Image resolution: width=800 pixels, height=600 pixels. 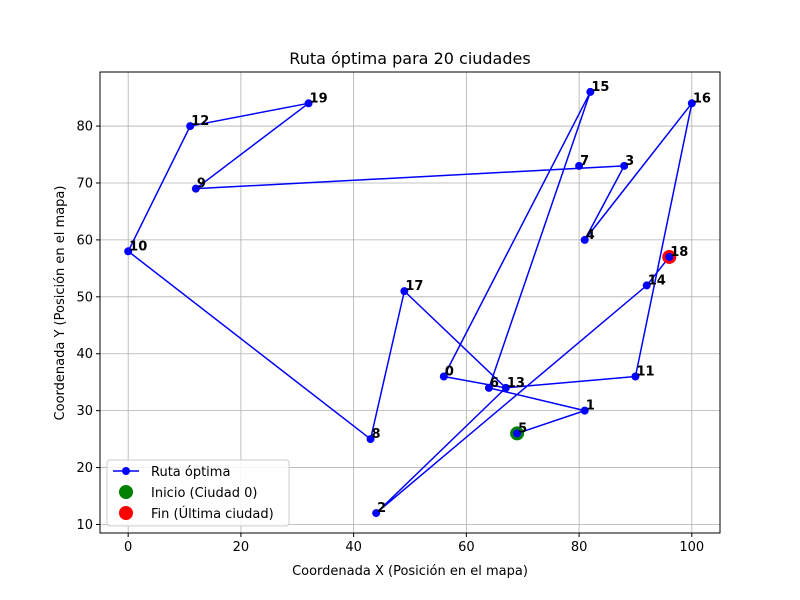 What do you see at coordinates (84, 411) in the screenshot?
I see `y-tick-label: 30` at bounding box center [84, 411].